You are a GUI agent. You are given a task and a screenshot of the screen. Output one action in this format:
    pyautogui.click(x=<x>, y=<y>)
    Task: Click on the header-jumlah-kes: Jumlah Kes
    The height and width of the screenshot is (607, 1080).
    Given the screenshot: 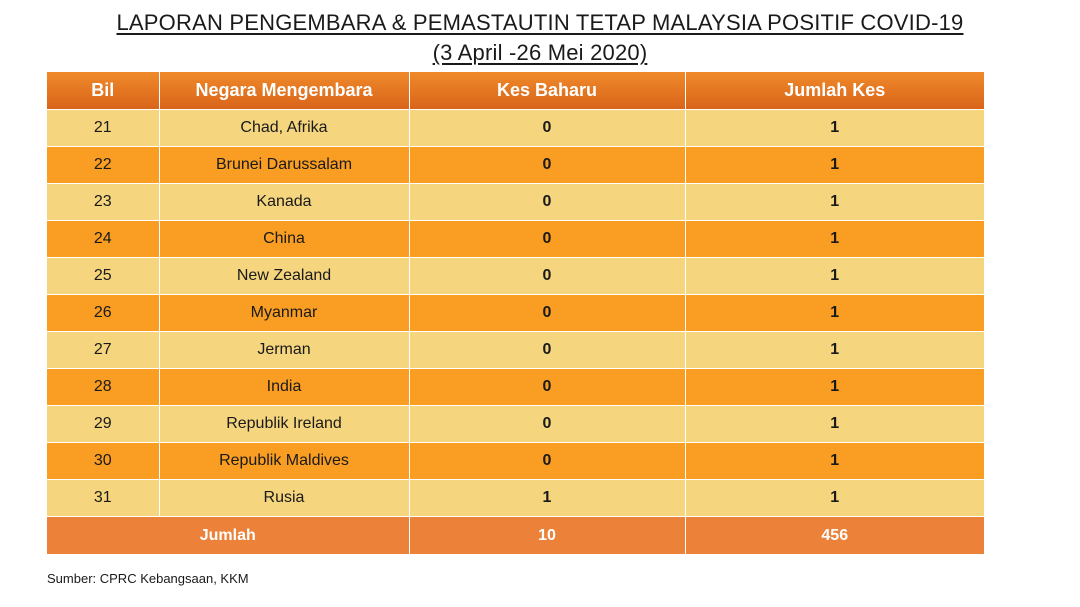 What is the action you would take?
    pyautogui.click(x=834, y=91)
    